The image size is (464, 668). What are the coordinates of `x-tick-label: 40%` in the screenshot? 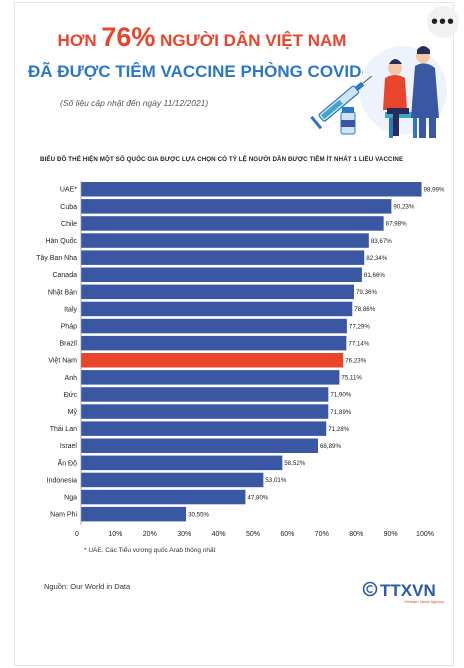 It's located at (219, 534).